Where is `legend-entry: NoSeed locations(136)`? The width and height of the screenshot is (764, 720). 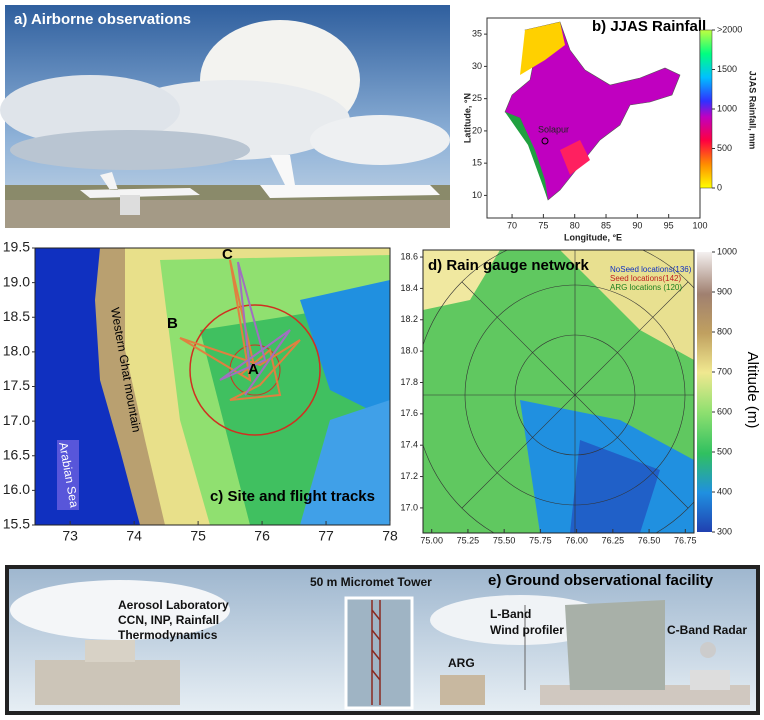 legend-entry: NoSeed locations(136) is located at coordinates (651, 269).